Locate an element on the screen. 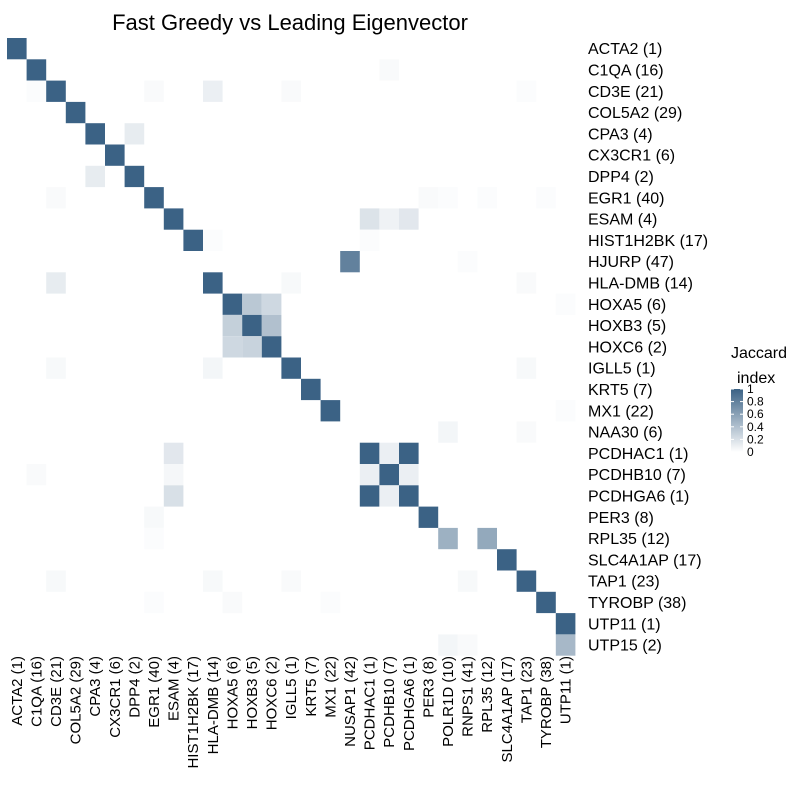 The width and height of the screenshot is (800, 800). y-axis-label: C1QA (16) is located at coordinates (626, 70).